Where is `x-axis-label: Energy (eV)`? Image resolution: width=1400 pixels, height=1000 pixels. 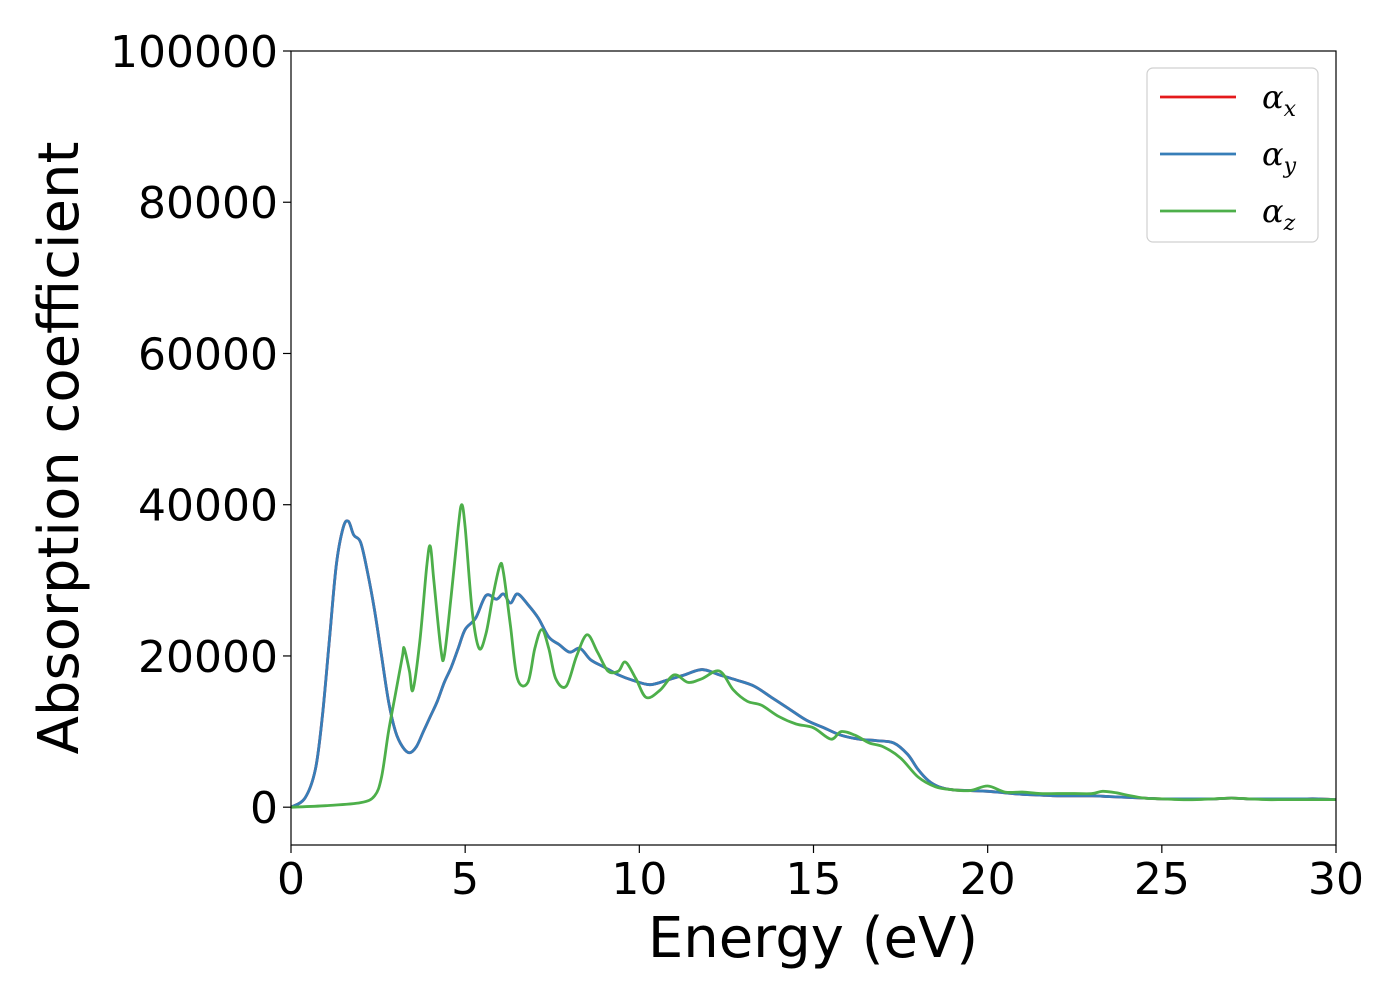
x-axis-label: Energy (eV) is located at coordinates (813, 938).